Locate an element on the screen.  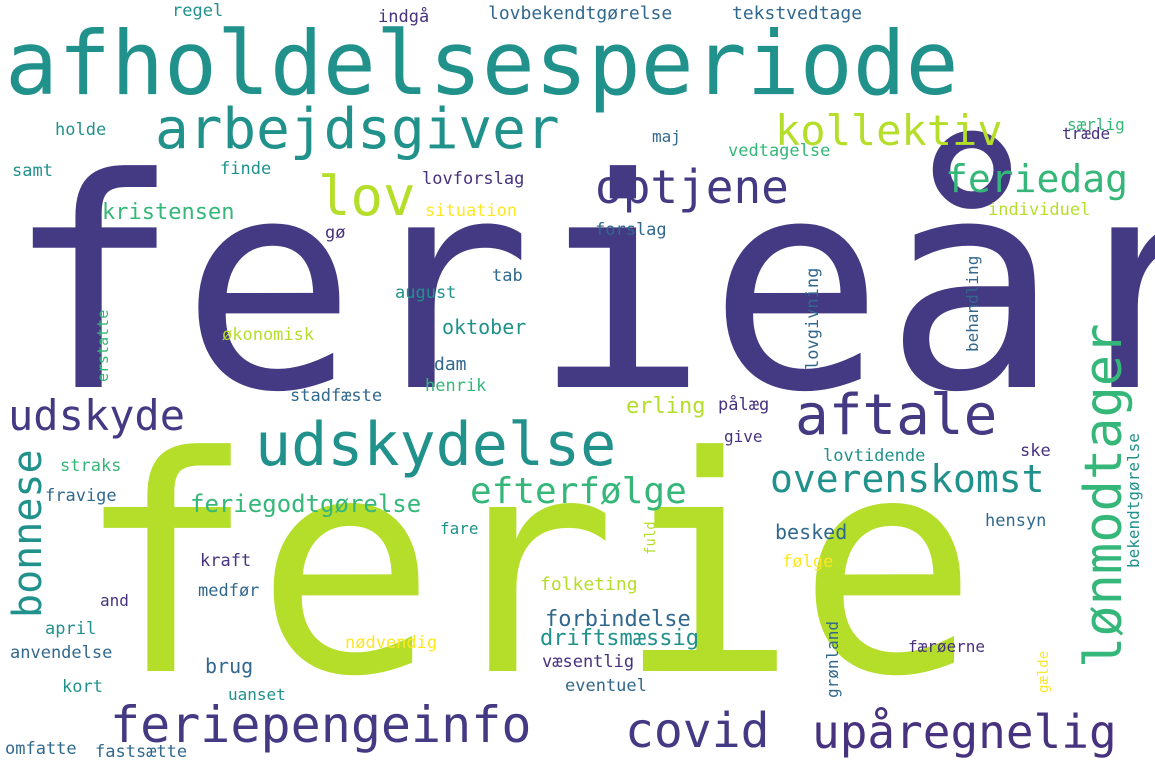
word: kristensen is located at coordinates (168, 212).